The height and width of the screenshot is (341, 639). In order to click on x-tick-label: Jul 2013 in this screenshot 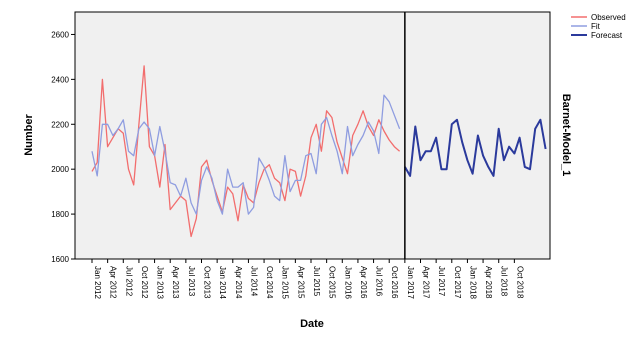, I will do `click(191, 281)`.